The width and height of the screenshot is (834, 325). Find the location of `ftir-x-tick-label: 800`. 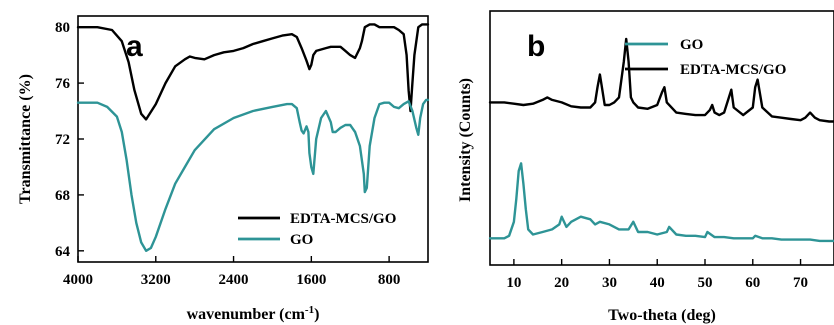

ftir-x-tick-label: 800 is located at coordinates (389, 280).